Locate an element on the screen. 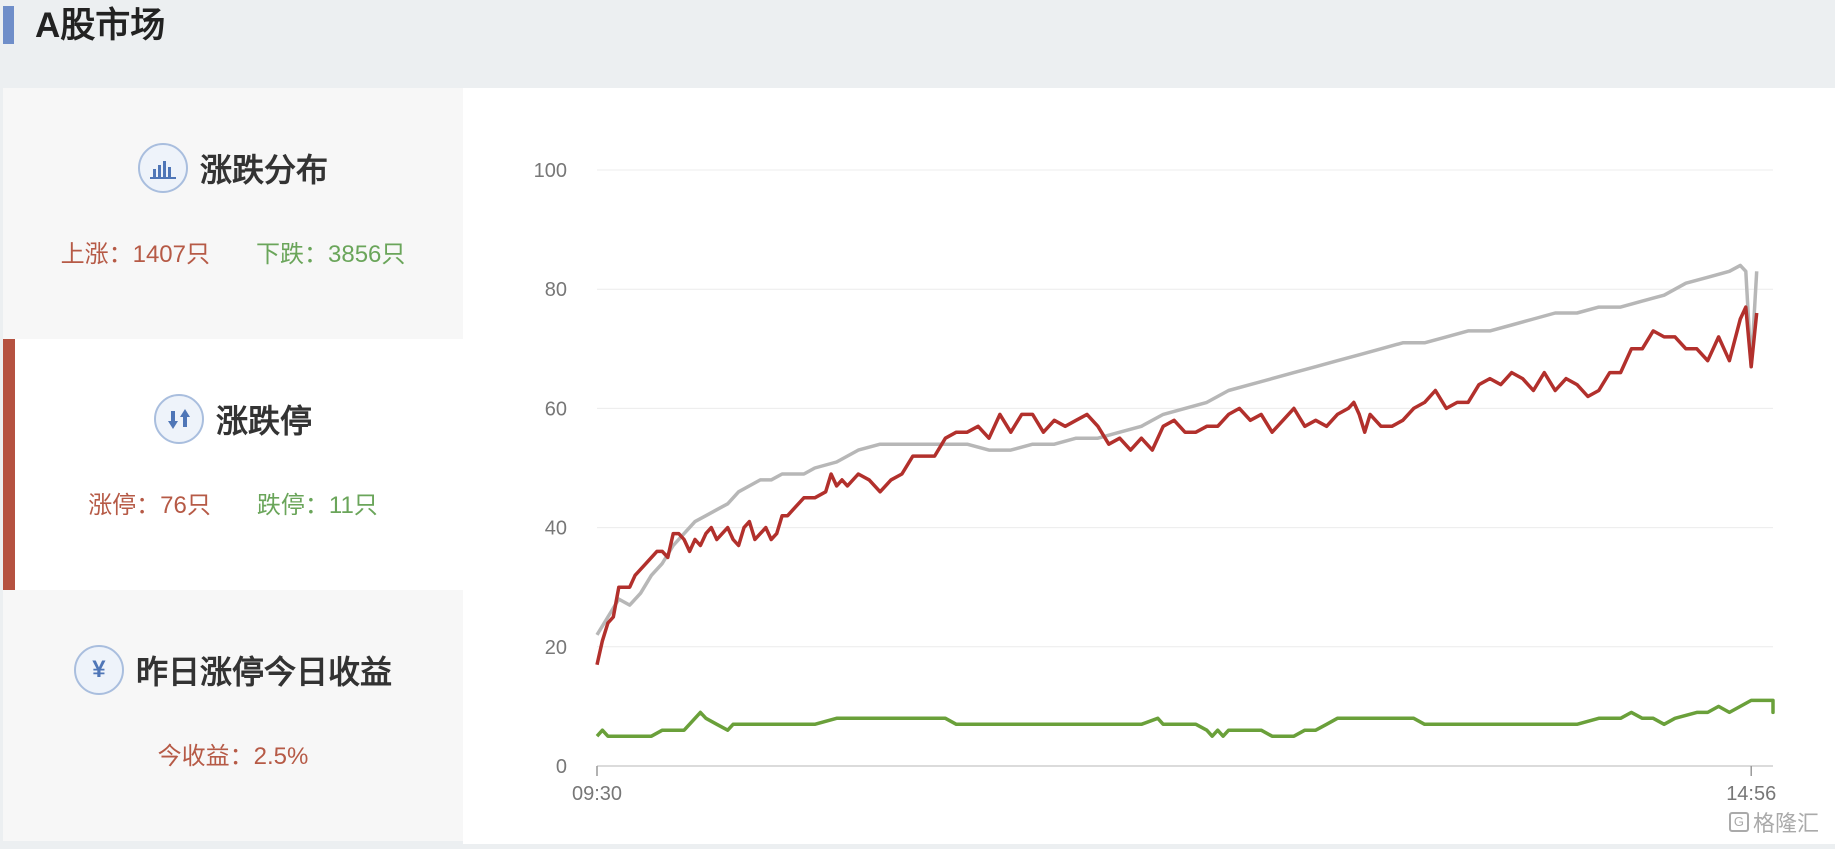  card-limit: 涨跌停 涨停：76只 跌停：11只 is located at coordinates (233, 464).